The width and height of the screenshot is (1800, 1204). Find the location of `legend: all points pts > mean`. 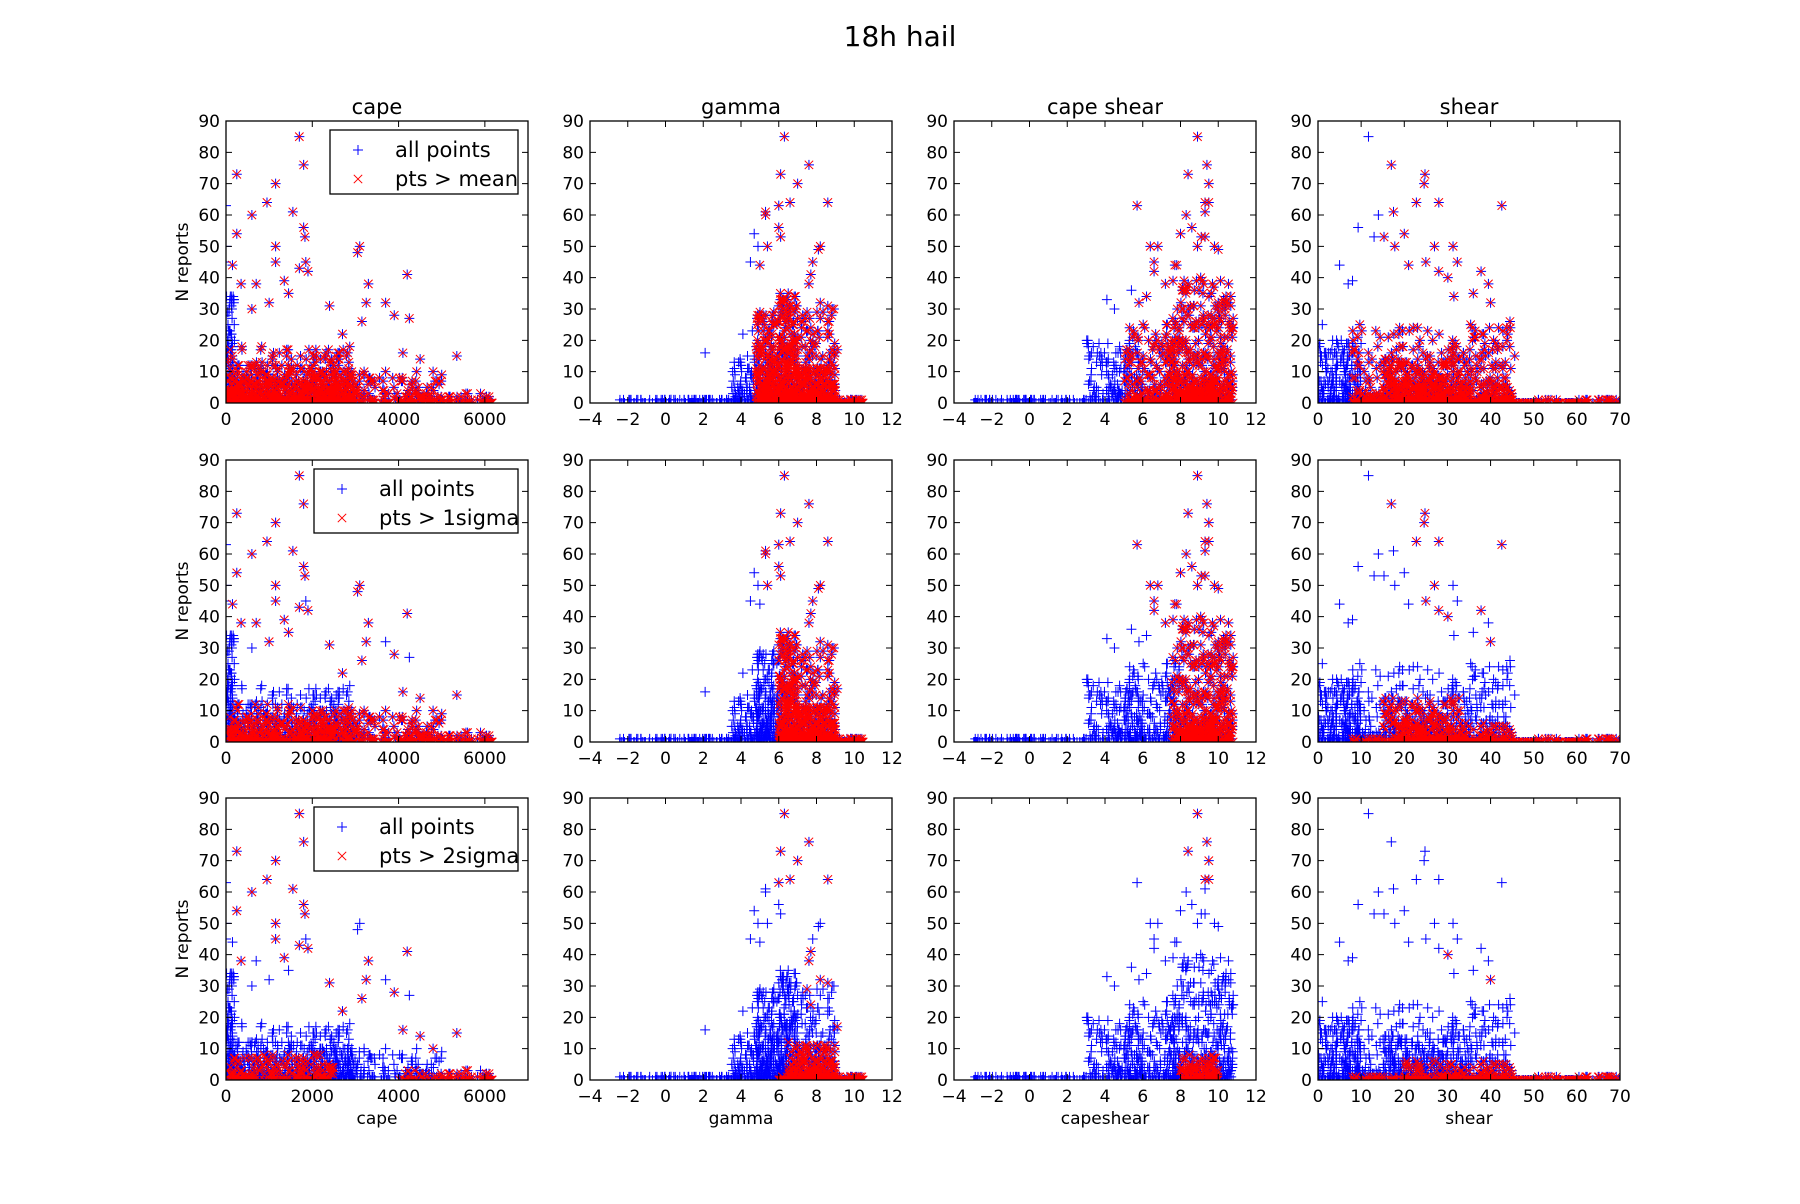

legend: all points pts > mean is located at coordinates (424, 162).